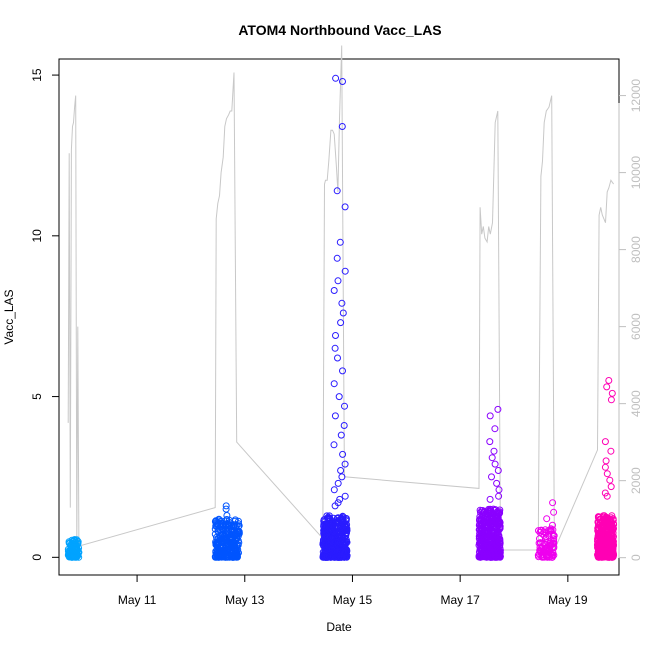  I want to click on x-tick-label: May 11, so click(137, 600).